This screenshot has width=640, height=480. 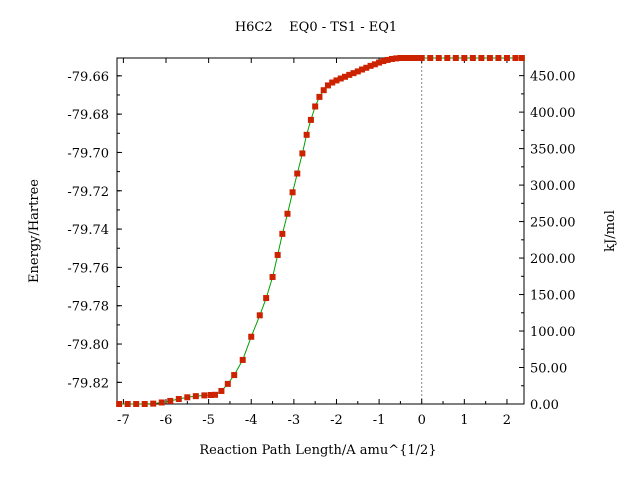 What do you see at coordinates (548, 369) in the screenshot?
I see `y-right-tick-label: 50.00` at bounding box center [548, 369].